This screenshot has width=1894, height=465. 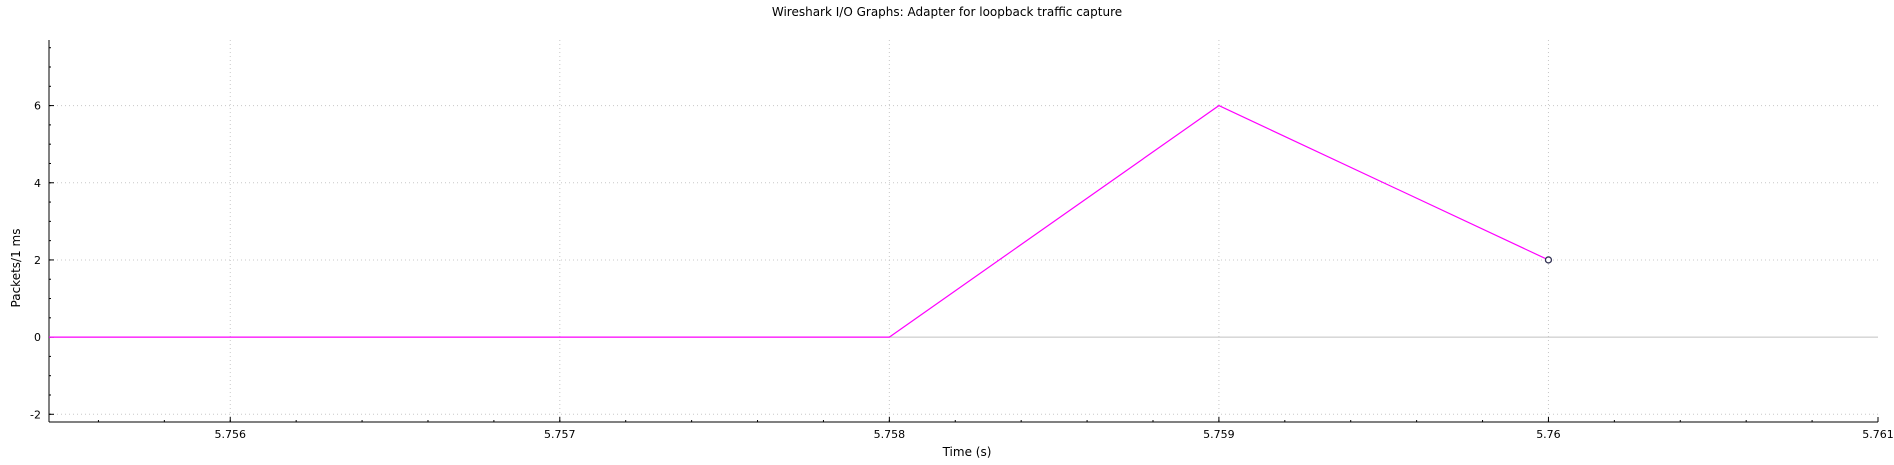 I want to click on y-tick-label: 6, so click(x=37, y=106).